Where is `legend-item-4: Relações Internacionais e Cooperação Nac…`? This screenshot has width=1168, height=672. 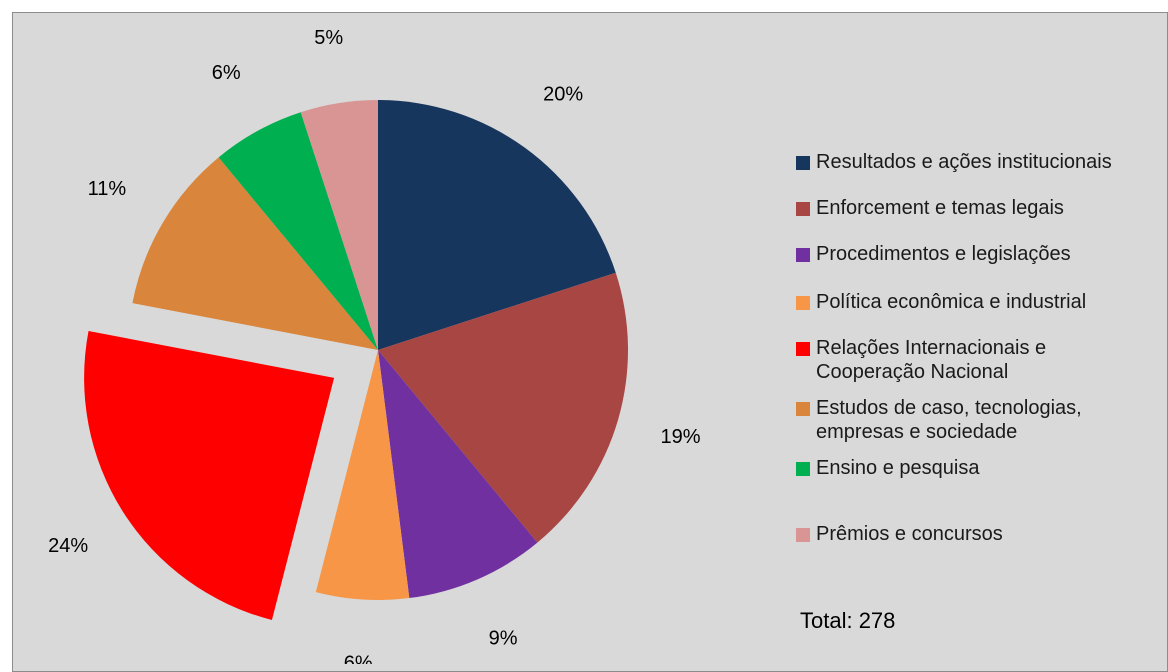
legend-item-4: Relações Internacionais e Cooperação Nac… is located at coordinates (921, 360).